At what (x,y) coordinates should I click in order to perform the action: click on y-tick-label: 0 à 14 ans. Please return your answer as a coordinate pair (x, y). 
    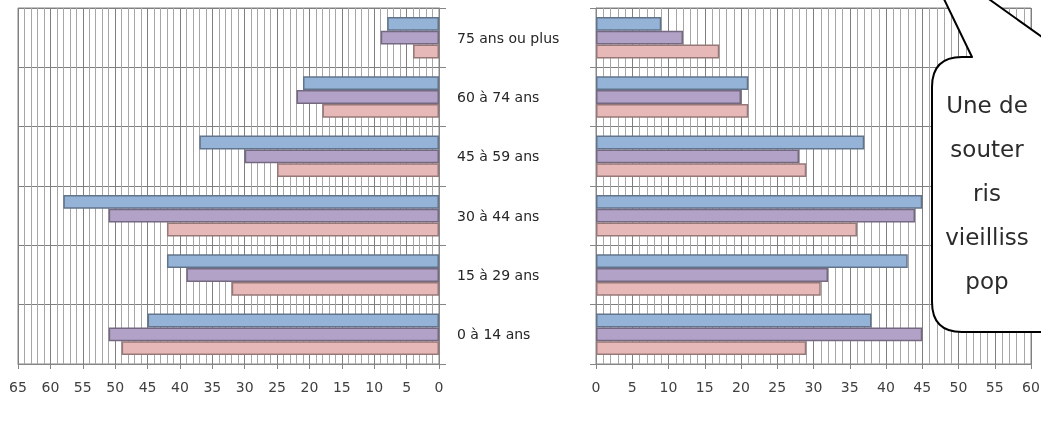
    Looking at the image, I should click on (494, 334).